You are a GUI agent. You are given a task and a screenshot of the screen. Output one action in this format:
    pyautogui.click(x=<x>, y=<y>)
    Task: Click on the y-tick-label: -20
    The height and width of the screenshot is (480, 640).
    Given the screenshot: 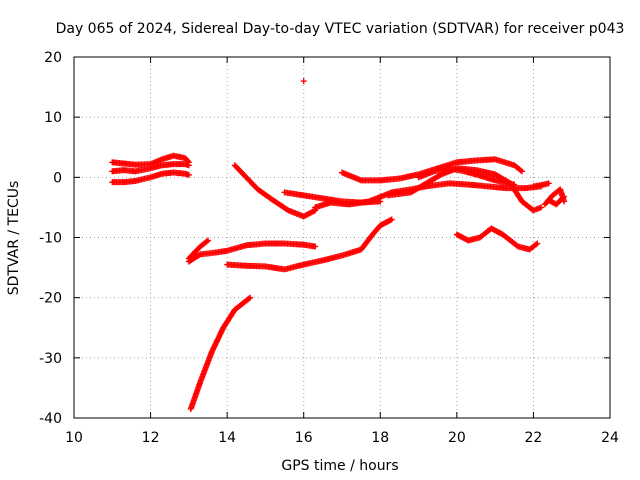 What is the action you would take?
    pyautogui.click(x=50, y=299)
    